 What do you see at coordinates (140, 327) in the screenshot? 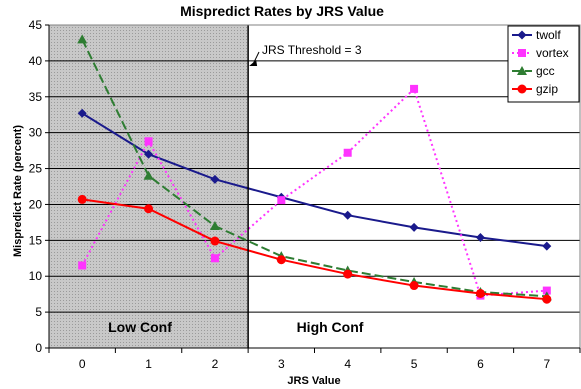
I see `region-label-low-conf: Low Conf` at bounding box center [140, 327].